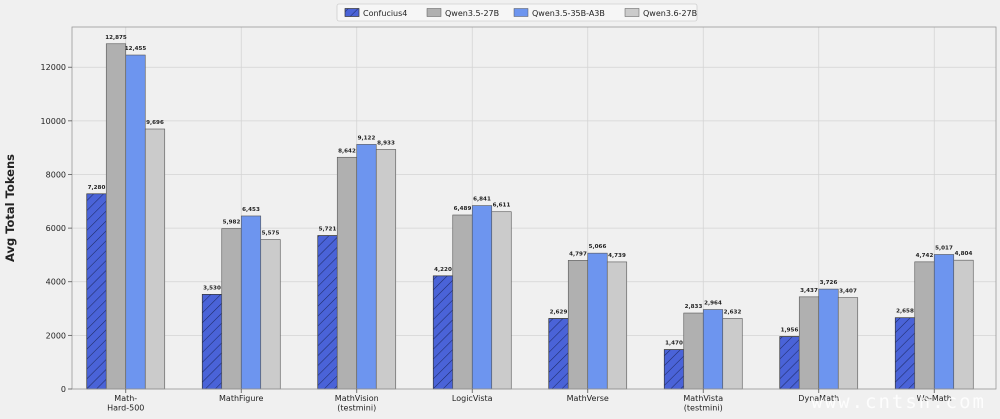  I want to click on x-tick-label: MathVista (testmini), so click(703, 403).